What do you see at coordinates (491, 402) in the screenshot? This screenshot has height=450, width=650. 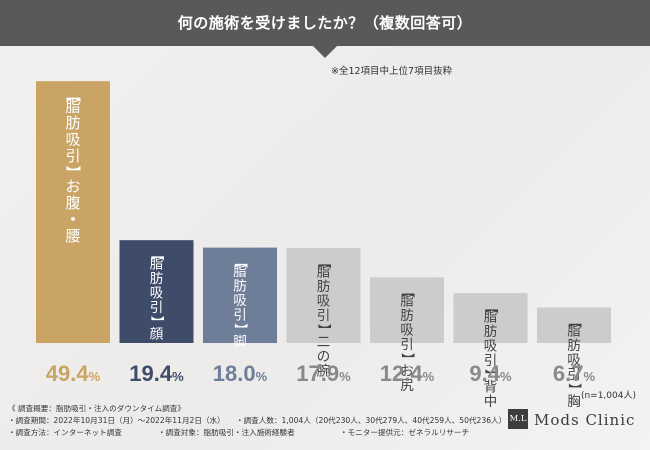 I see `svg-text: 中` at bounding box center [491, 402].